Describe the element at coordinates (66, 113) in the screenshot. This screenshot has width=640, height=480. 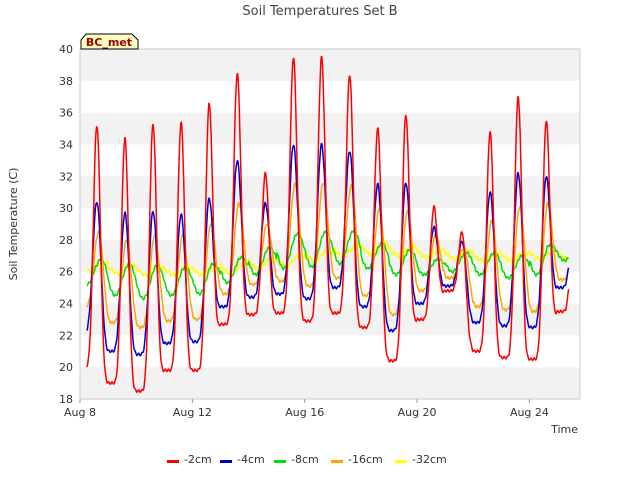
I see `y-tick-label: 36` at that location.